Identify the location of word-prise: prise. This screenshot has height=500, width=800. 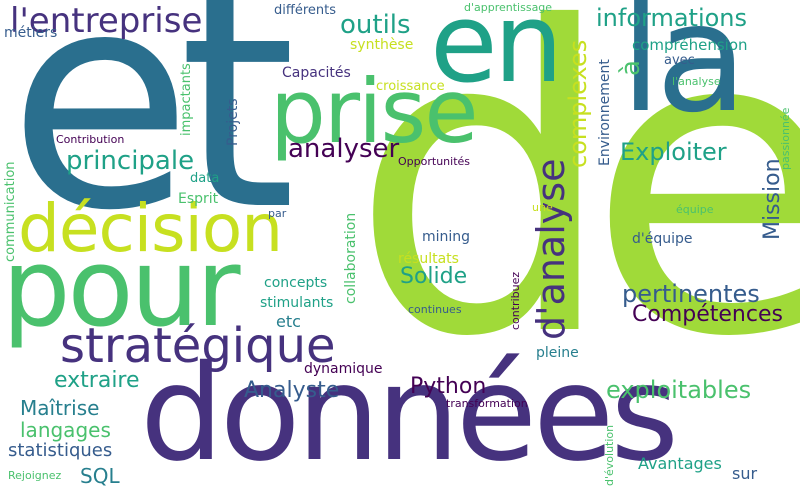
(374, 111).